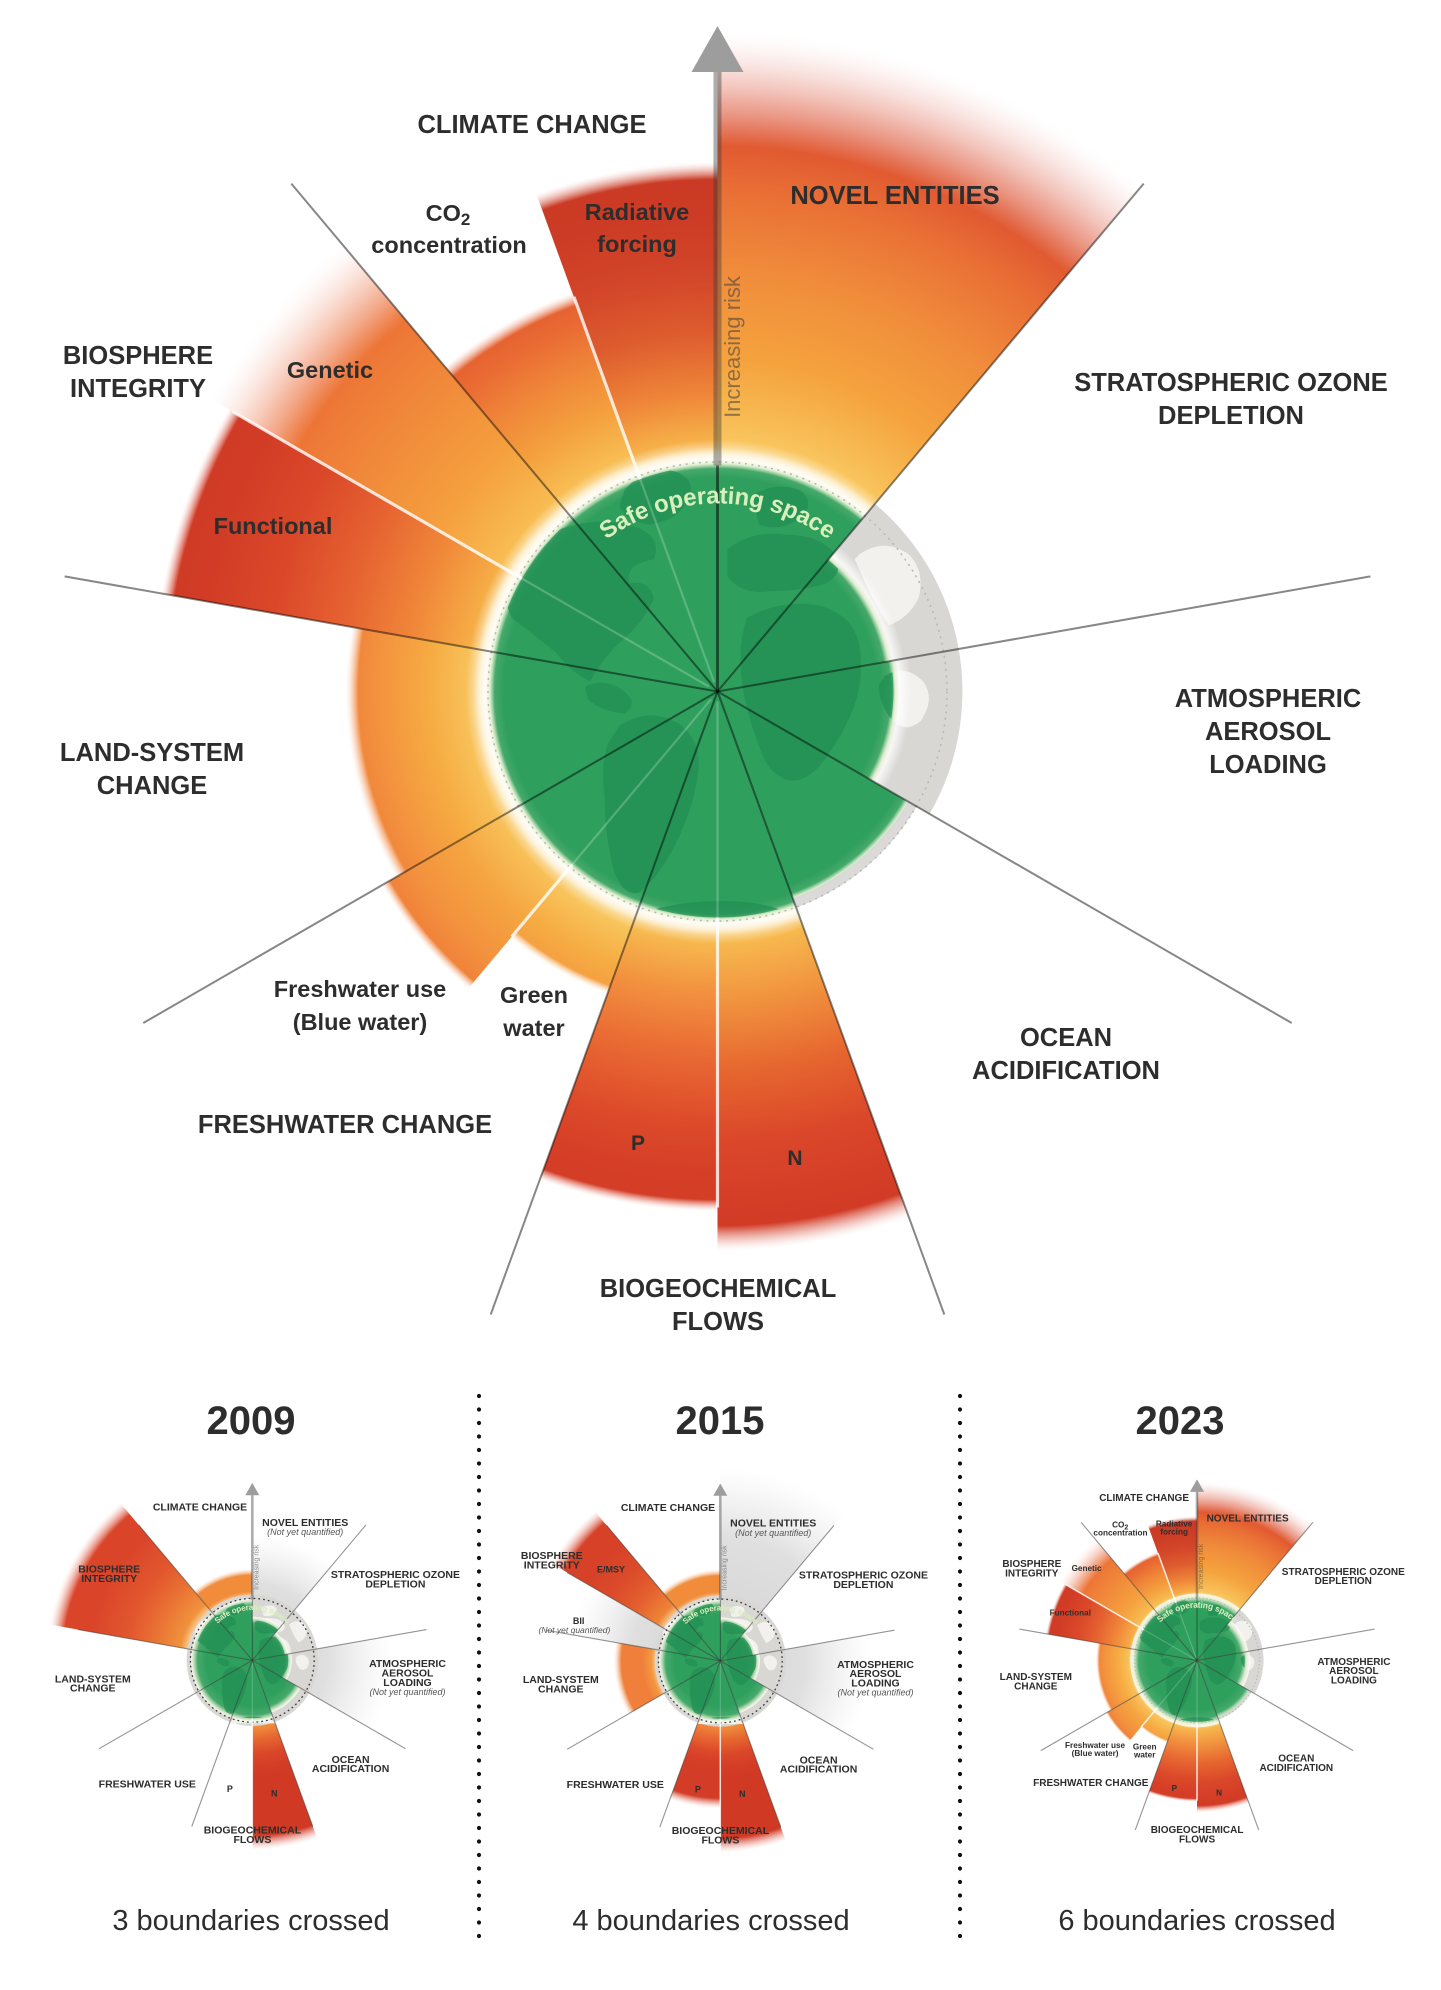 The height and width of the screenshot is (1990, 1441). Describe the element at coordinates (1070, 1613) in the screenshot. I see `svg-text: Functional` at that location.